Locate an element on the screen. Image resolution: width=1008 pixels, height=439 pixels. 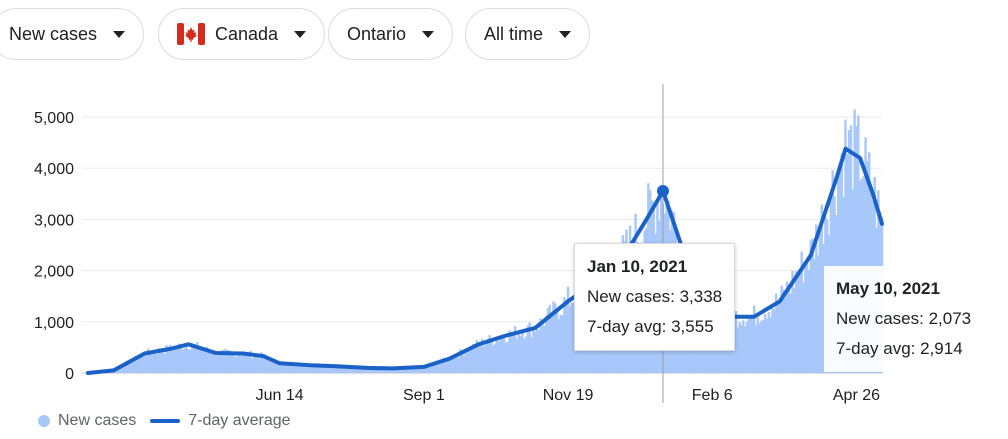
y-tick-label: 0 is located at coordinates (69, 374).